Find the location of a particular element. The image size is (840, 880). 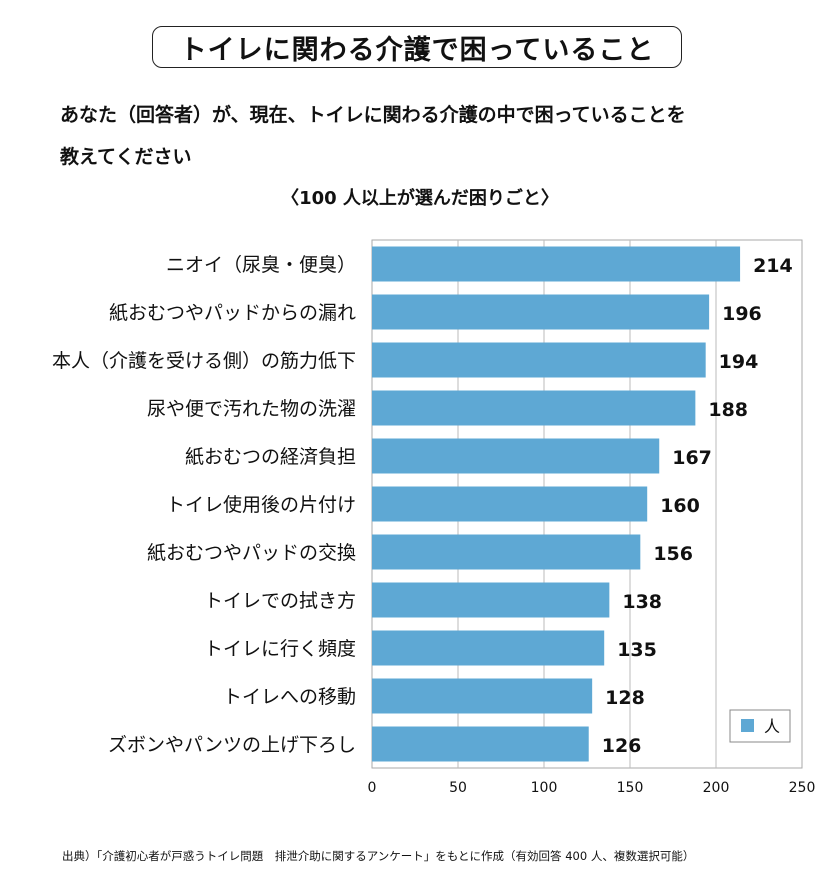

data-label: 135 is located at coordinates (637, 650).